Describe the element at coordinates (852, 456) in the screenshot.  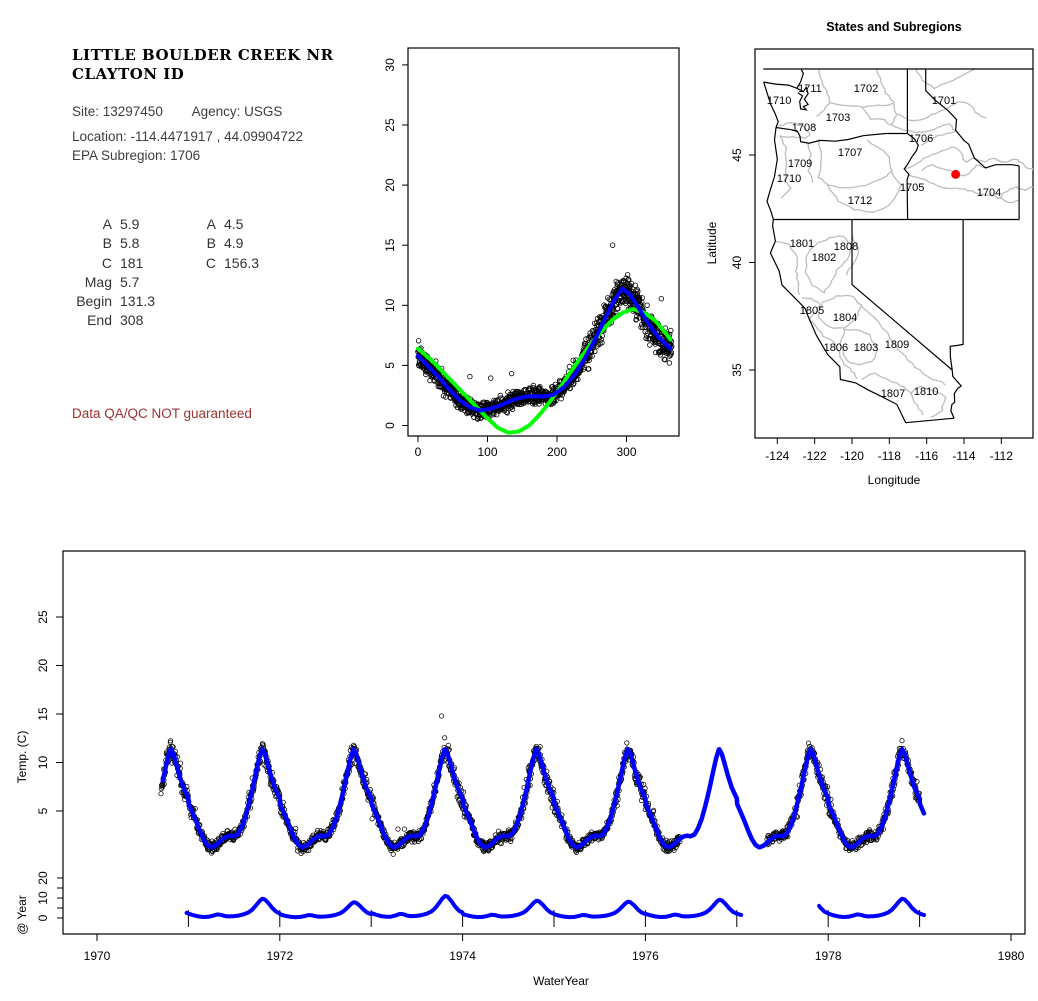
I see `lon-tick-label: -120` at that location.